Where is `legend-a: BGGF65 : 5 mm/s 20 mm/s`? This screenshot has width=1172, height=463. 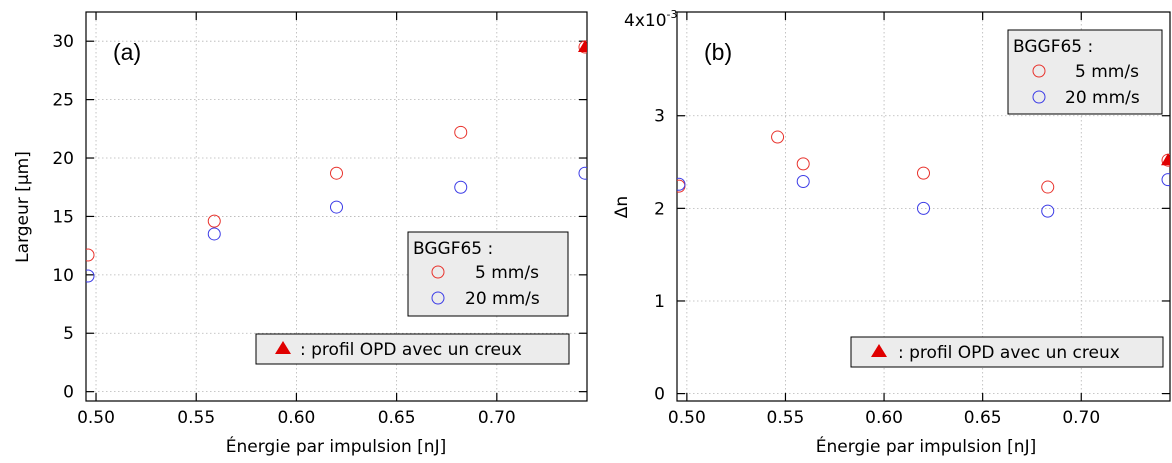 legend-a: BGGF65 : 5 mm/s 20 mm/s is located at coordinates (488, 274).